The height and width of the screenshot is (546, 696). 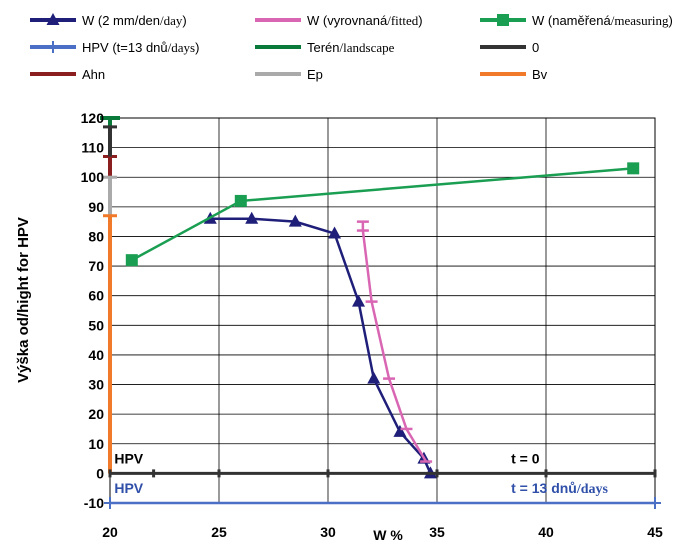 I want to click on legend-item-wfit: W (vyrovnaná/fitted), so click(x=339, y=20).